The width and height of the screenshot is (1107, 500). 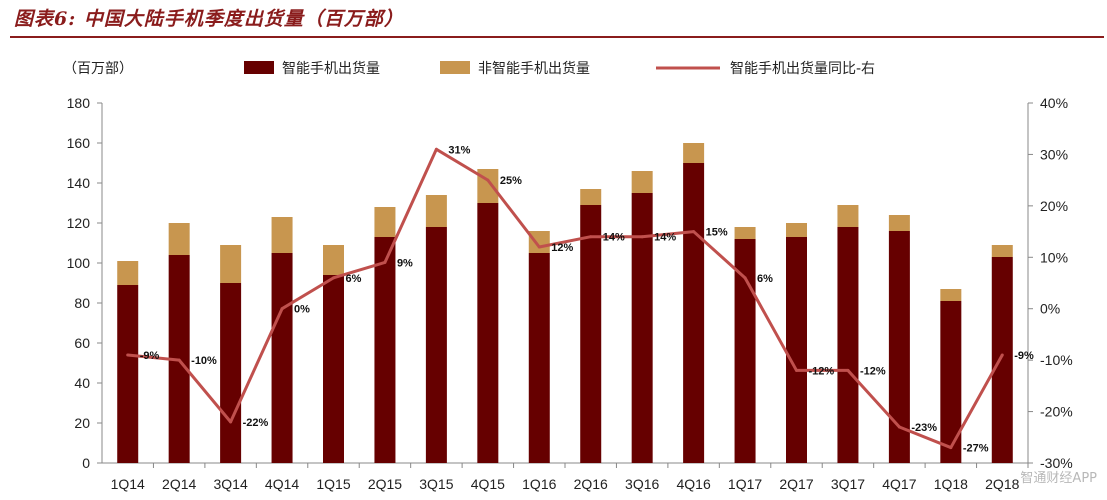 I want to click on x-tick-label: 1Q16, so click(x=539, y=484).